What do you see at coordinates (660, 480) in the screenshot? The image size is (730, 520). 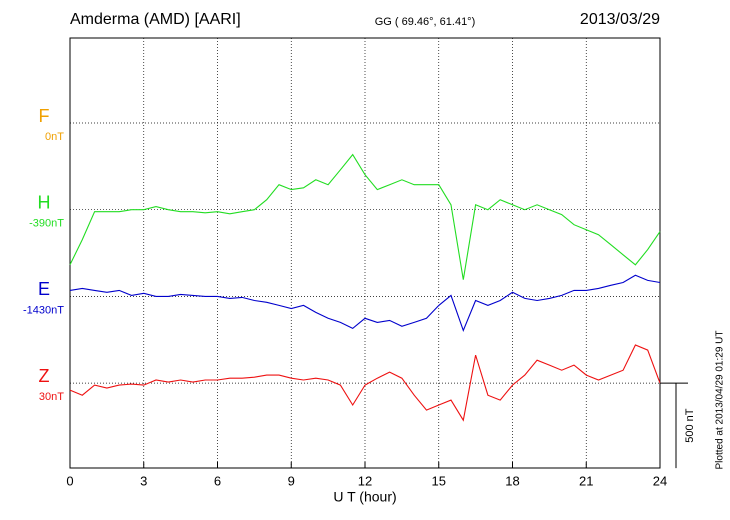 I see `x-tick-label: 24` at bounding box center [660, 480].